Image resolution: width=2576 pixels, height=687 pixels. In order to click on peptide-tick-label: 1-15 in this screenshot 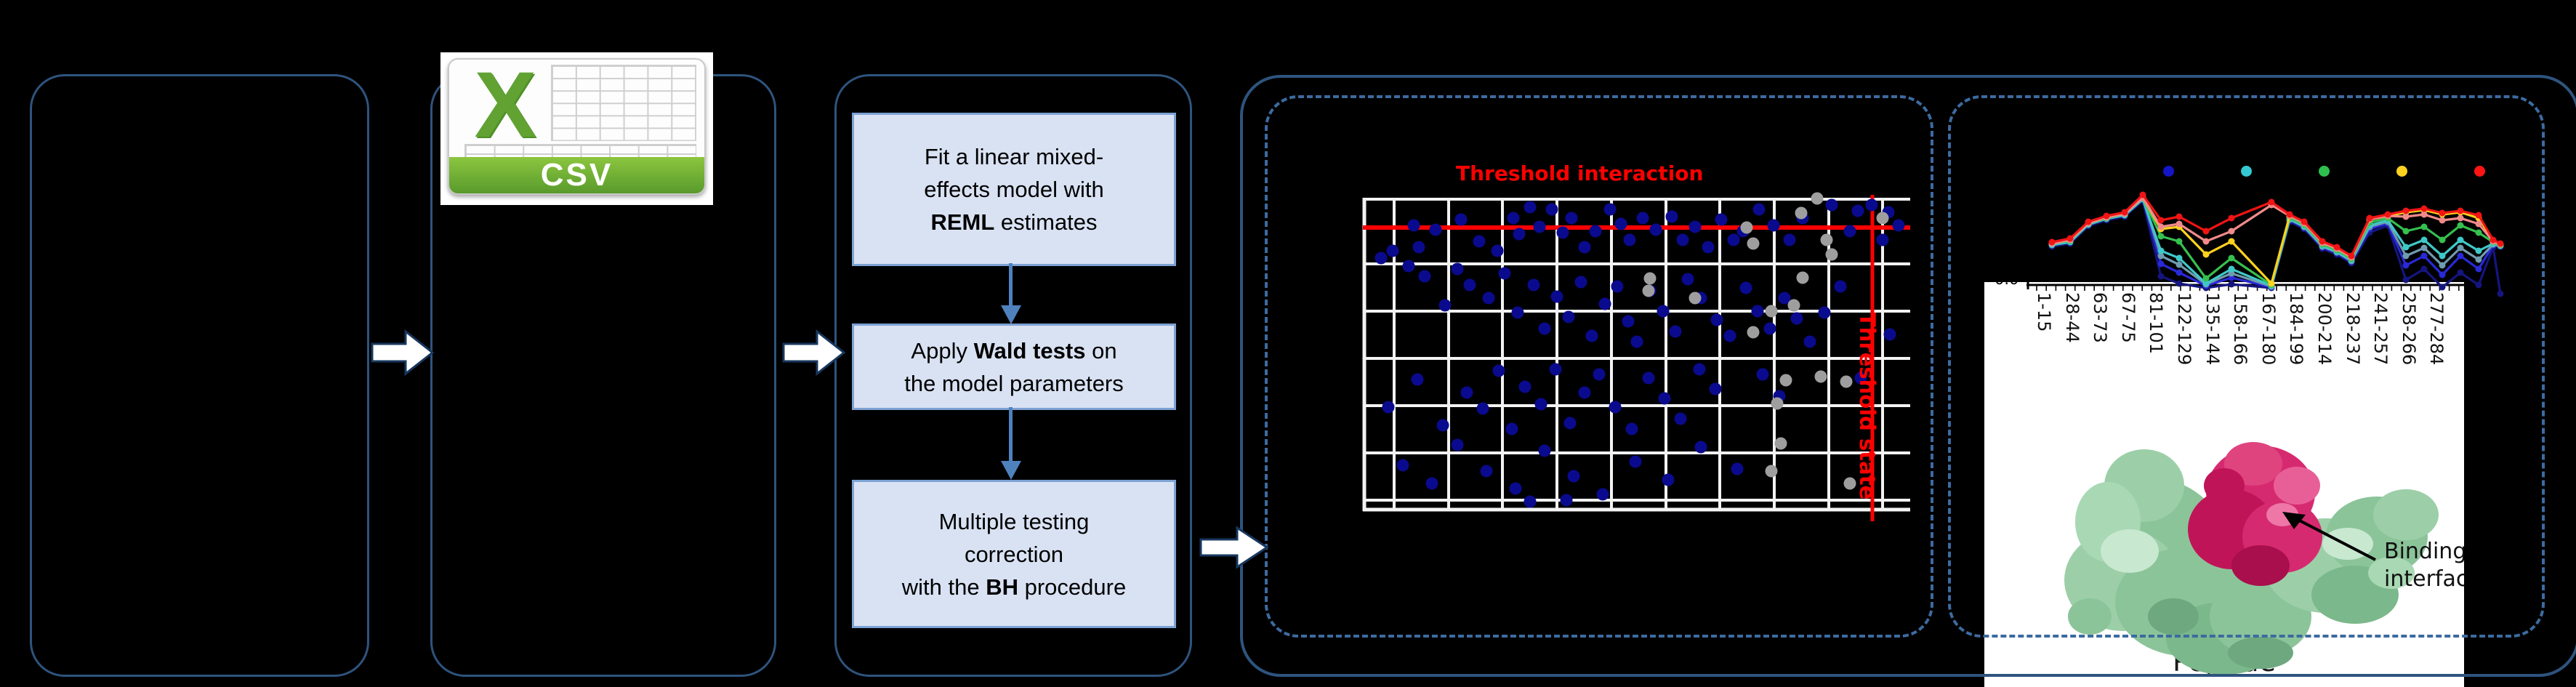, I will do `click(2044, 312)`.